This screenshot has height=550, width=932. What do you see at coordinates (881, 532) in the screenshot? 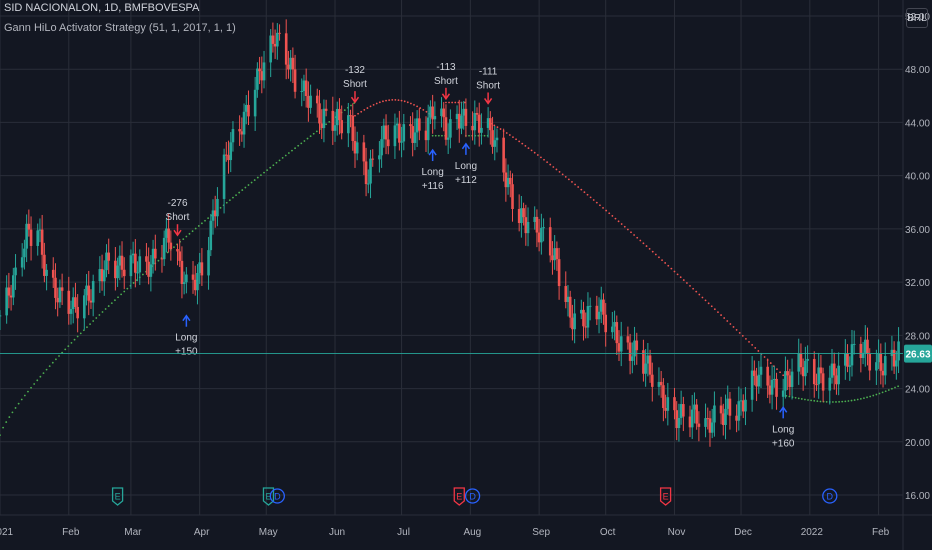
I see `time-tick-label: Feb` at bounding box center [881, 532].